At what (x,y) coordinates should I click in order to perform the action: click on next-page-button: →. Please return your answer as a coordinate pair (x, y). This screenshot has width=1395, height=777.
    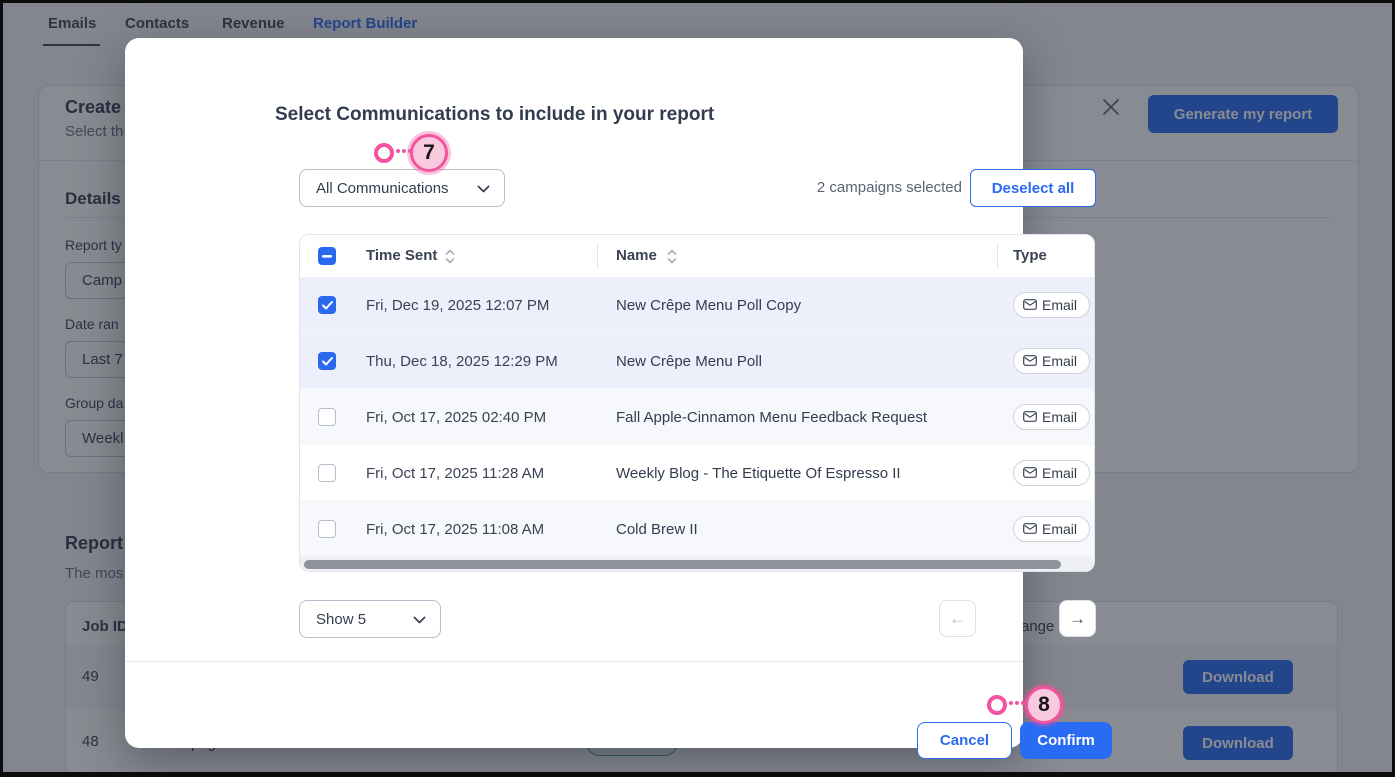
    Looking at the image, I should click on (1077, 618).